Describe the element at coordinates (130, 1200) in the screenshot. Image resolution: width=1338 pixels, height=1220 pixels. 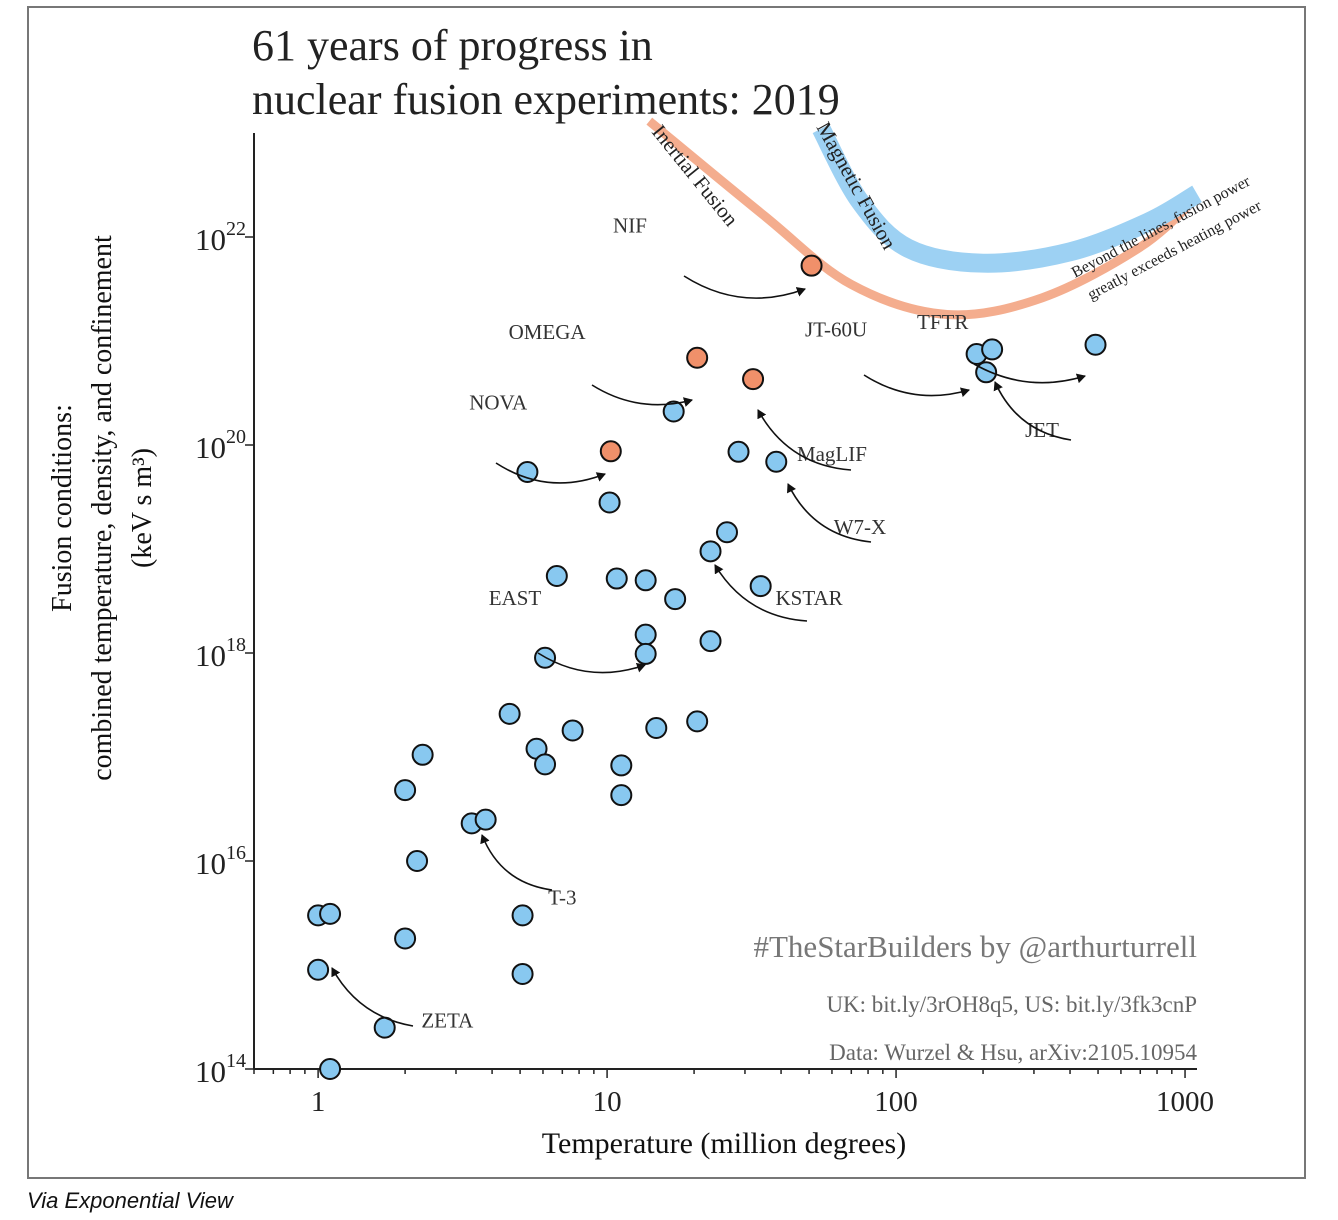
I see `image-caption: Via Exponential View` at that location.